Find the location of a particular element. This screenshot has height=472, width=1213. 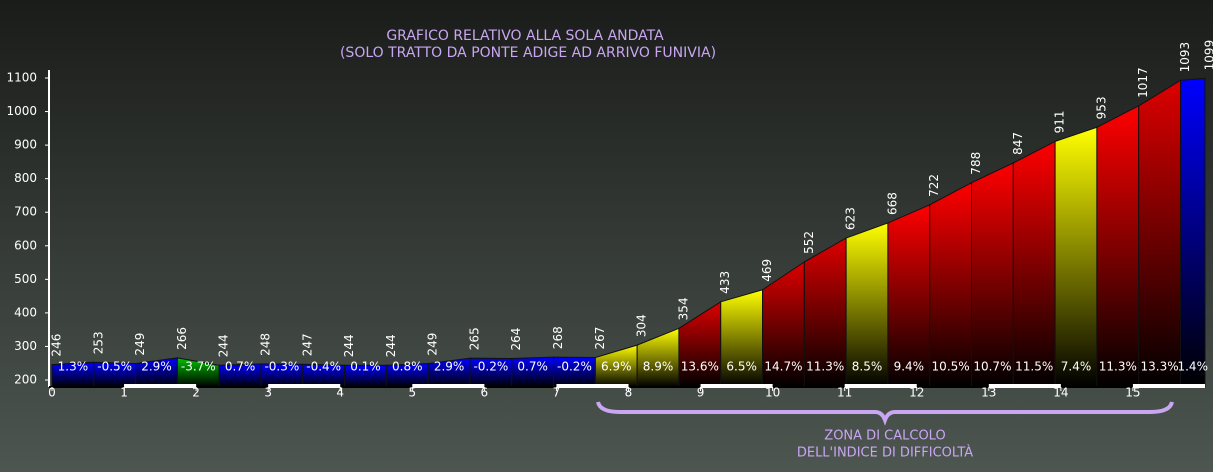

x-tick-label: 13 is located at coordinates (988, 393).